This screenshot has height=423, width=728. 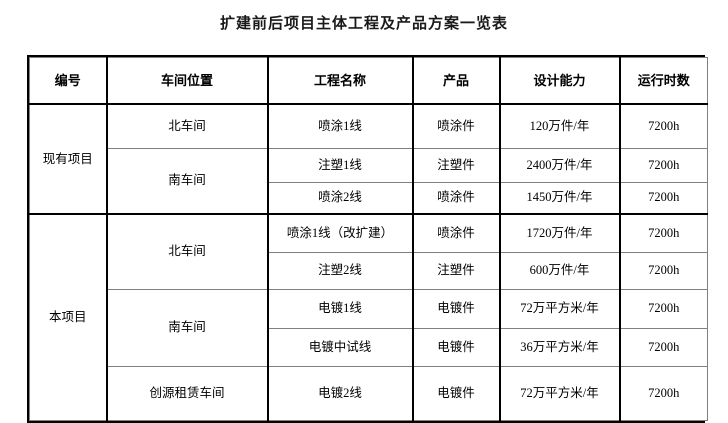 I want to click on capacity-cell: 1720万件/年, so click(x=559, y=233).